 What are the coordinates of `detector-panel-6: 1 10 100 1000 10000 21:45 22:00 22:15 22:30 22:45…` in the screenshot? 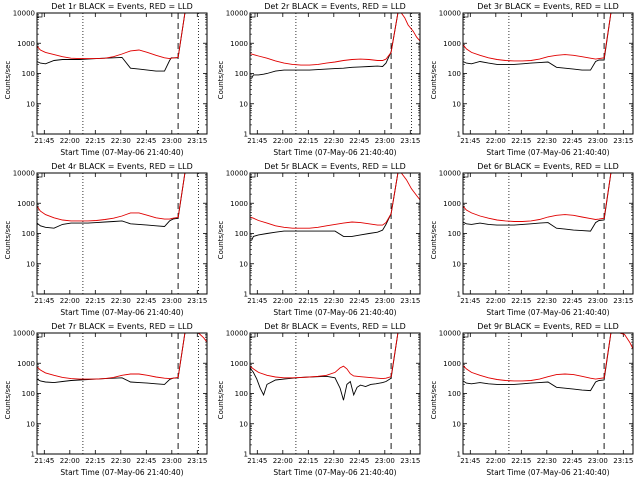 It's located at (532, 240).